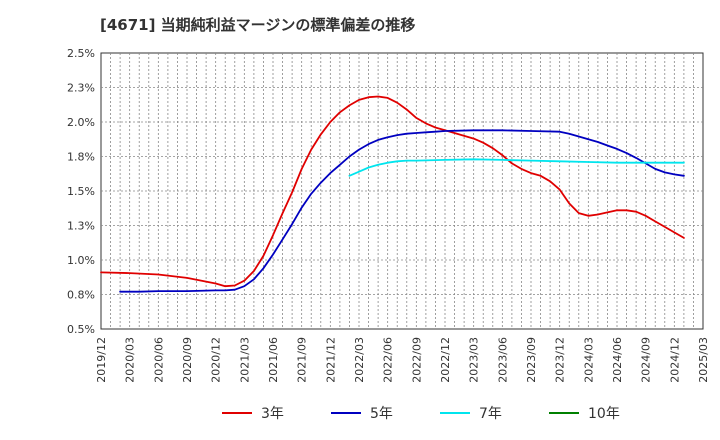 This screenshot has height=440, width=720. Describe the element at coordinates (359, 360) in the screenshot. I see `x-tick-label: 2022/03` at that location.